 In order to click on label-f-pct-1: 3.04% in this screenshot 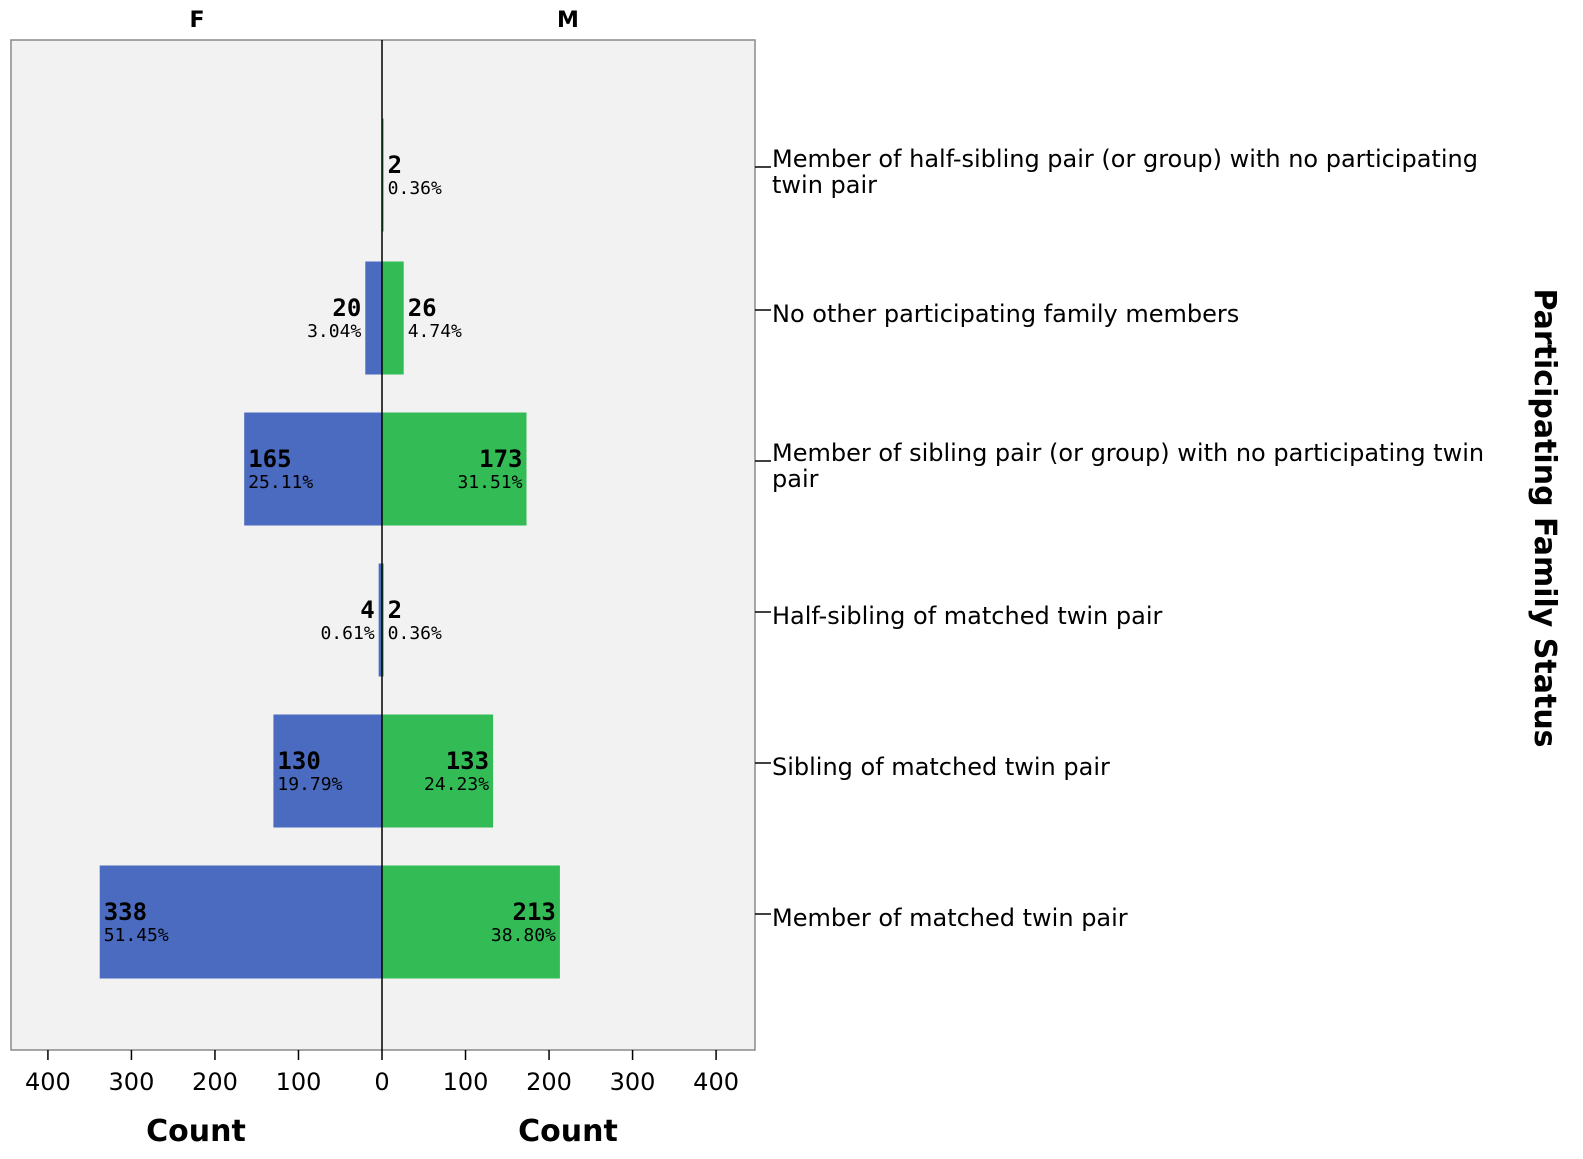, I will do `click(334, 331)`.